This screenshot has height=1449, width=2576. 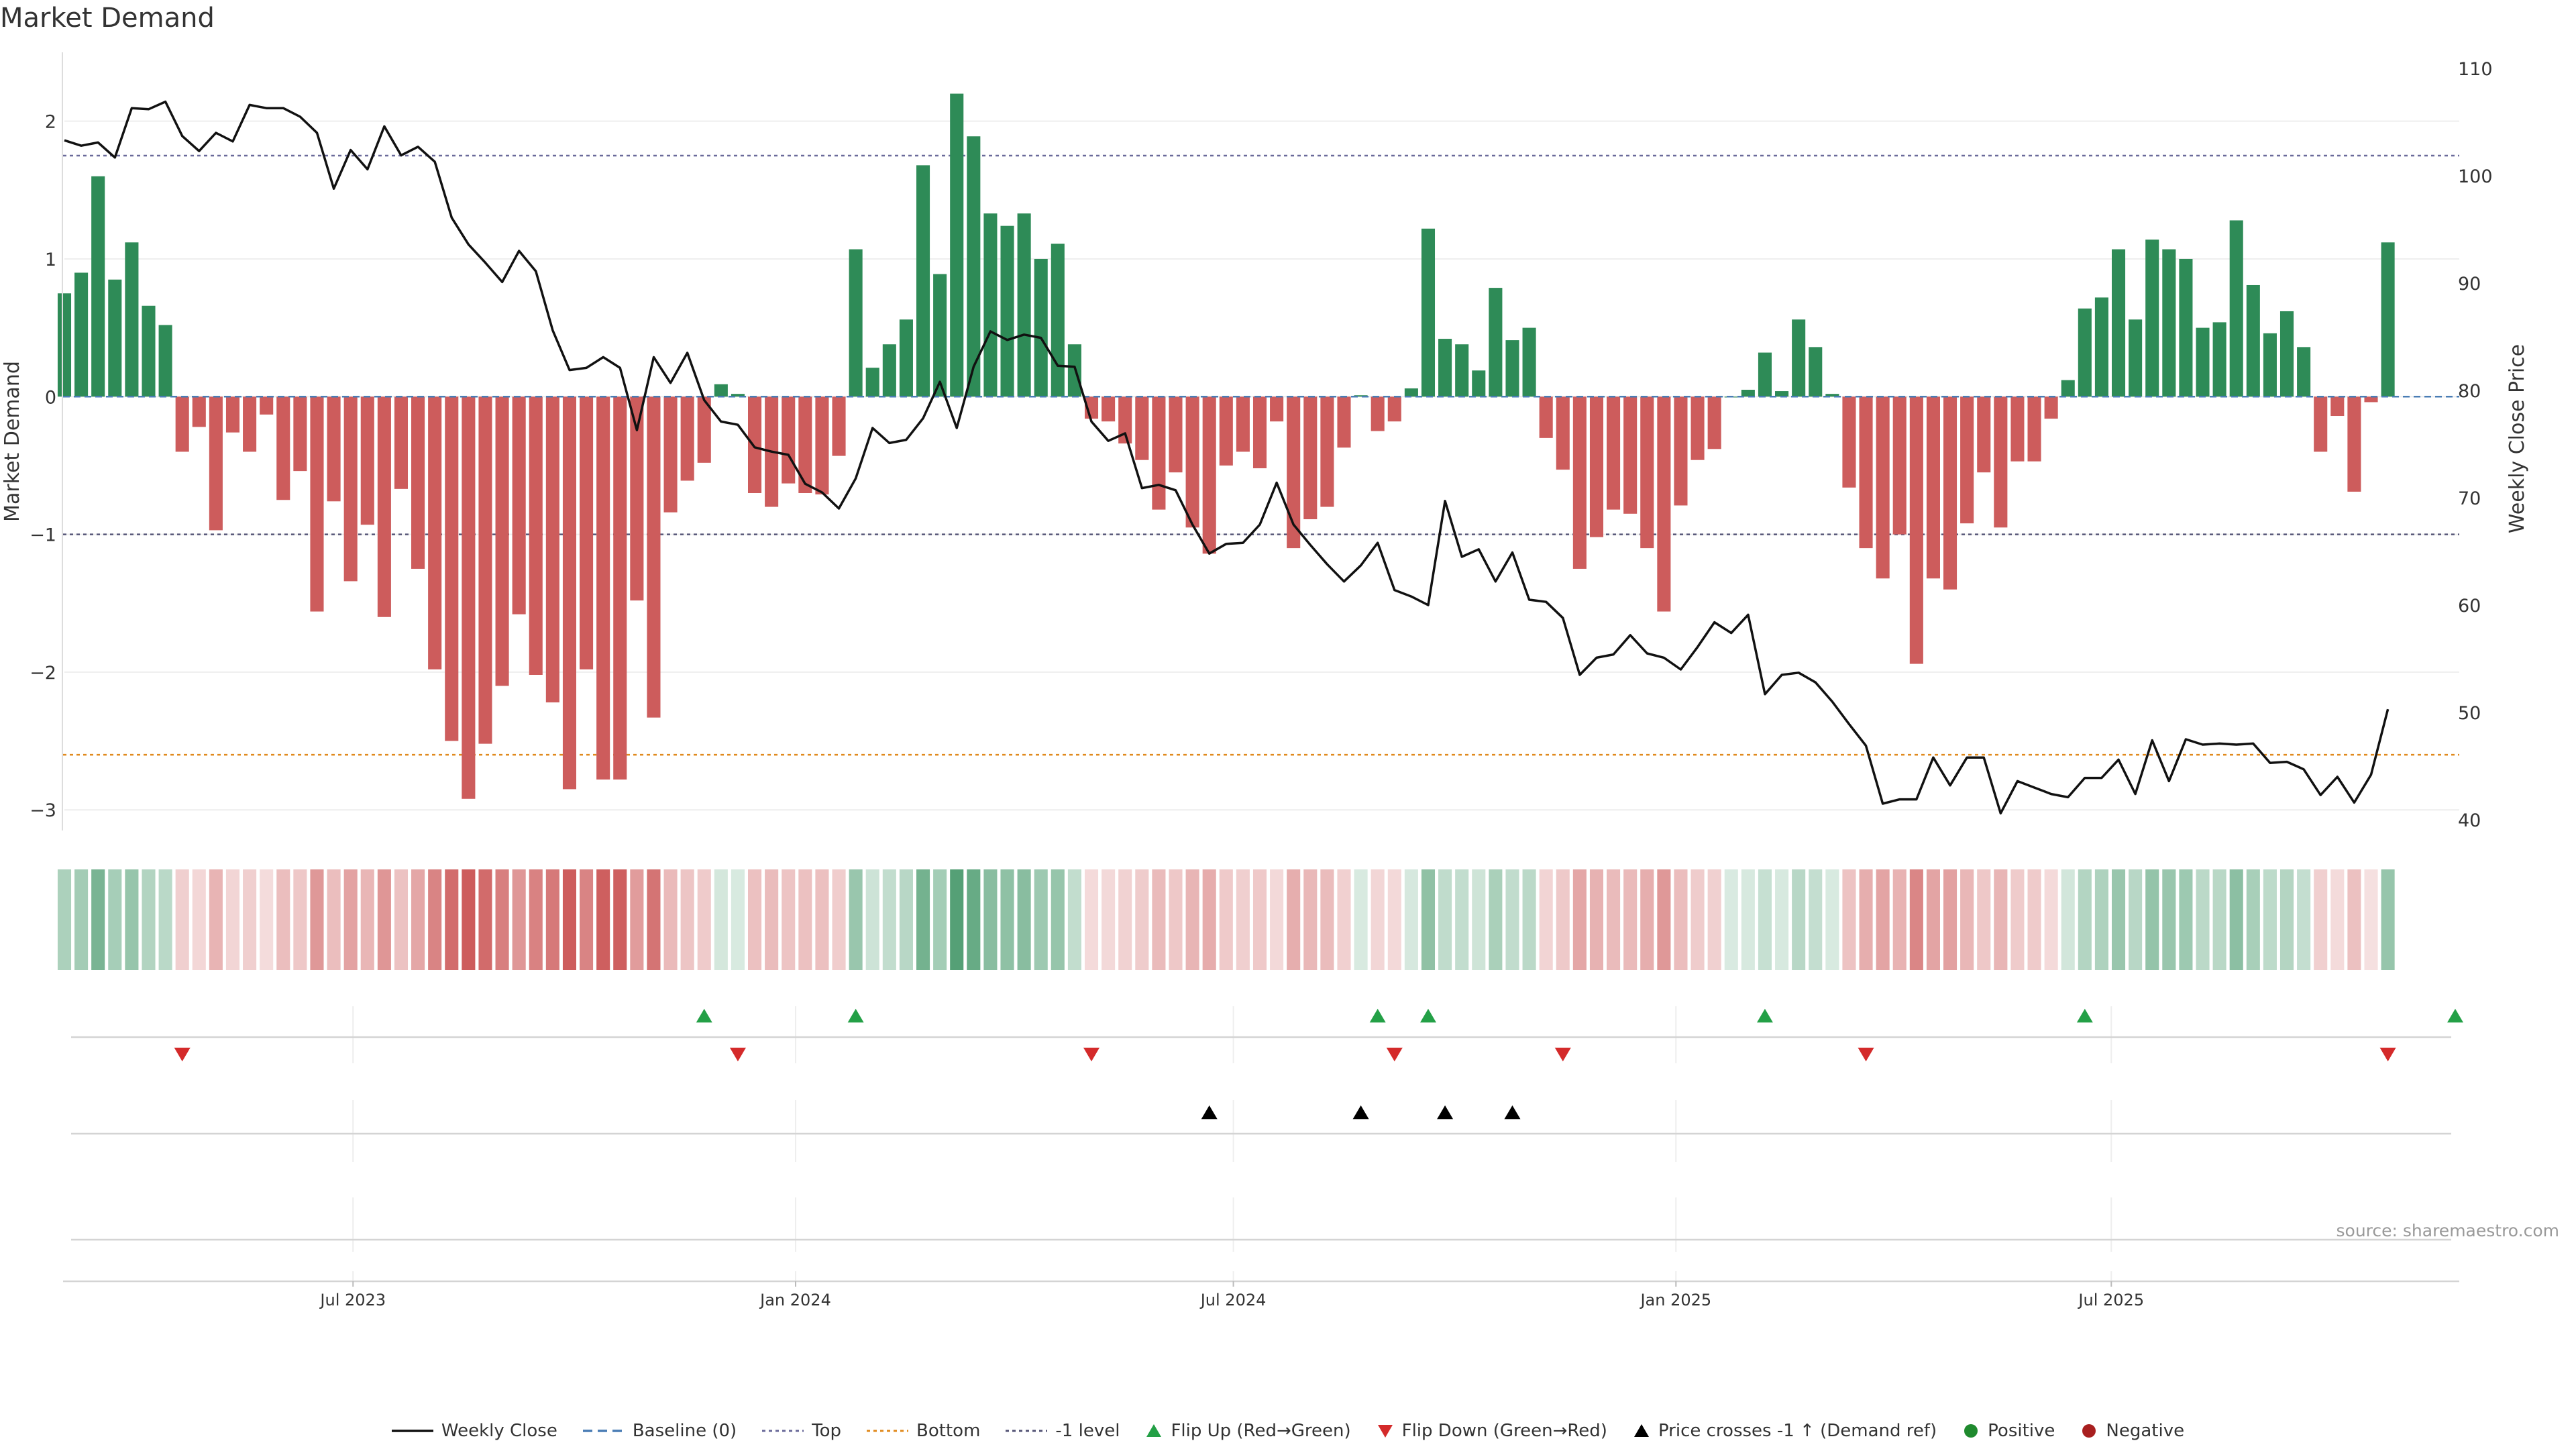 What do you see at coordinates (2469, 284) in the screenshot?
I see `y2-tick-label: 90` at bounding box center [2469, 284].